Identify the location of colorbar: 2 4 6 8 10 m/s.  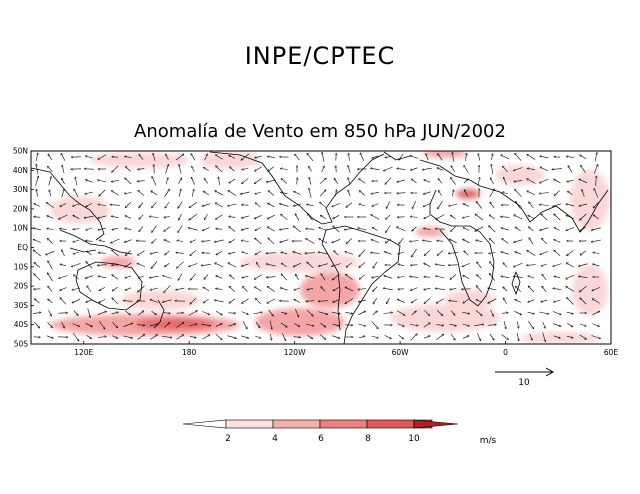
(339, 432).